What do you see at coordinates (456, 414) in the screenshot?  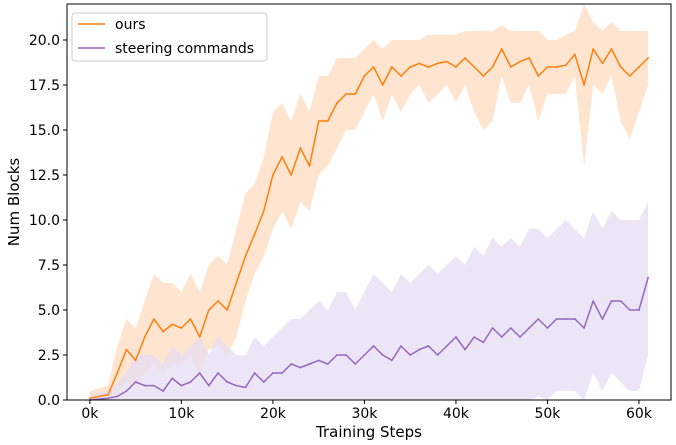 I see `x-tick-label: 40k` at bounding box center [456, 414].